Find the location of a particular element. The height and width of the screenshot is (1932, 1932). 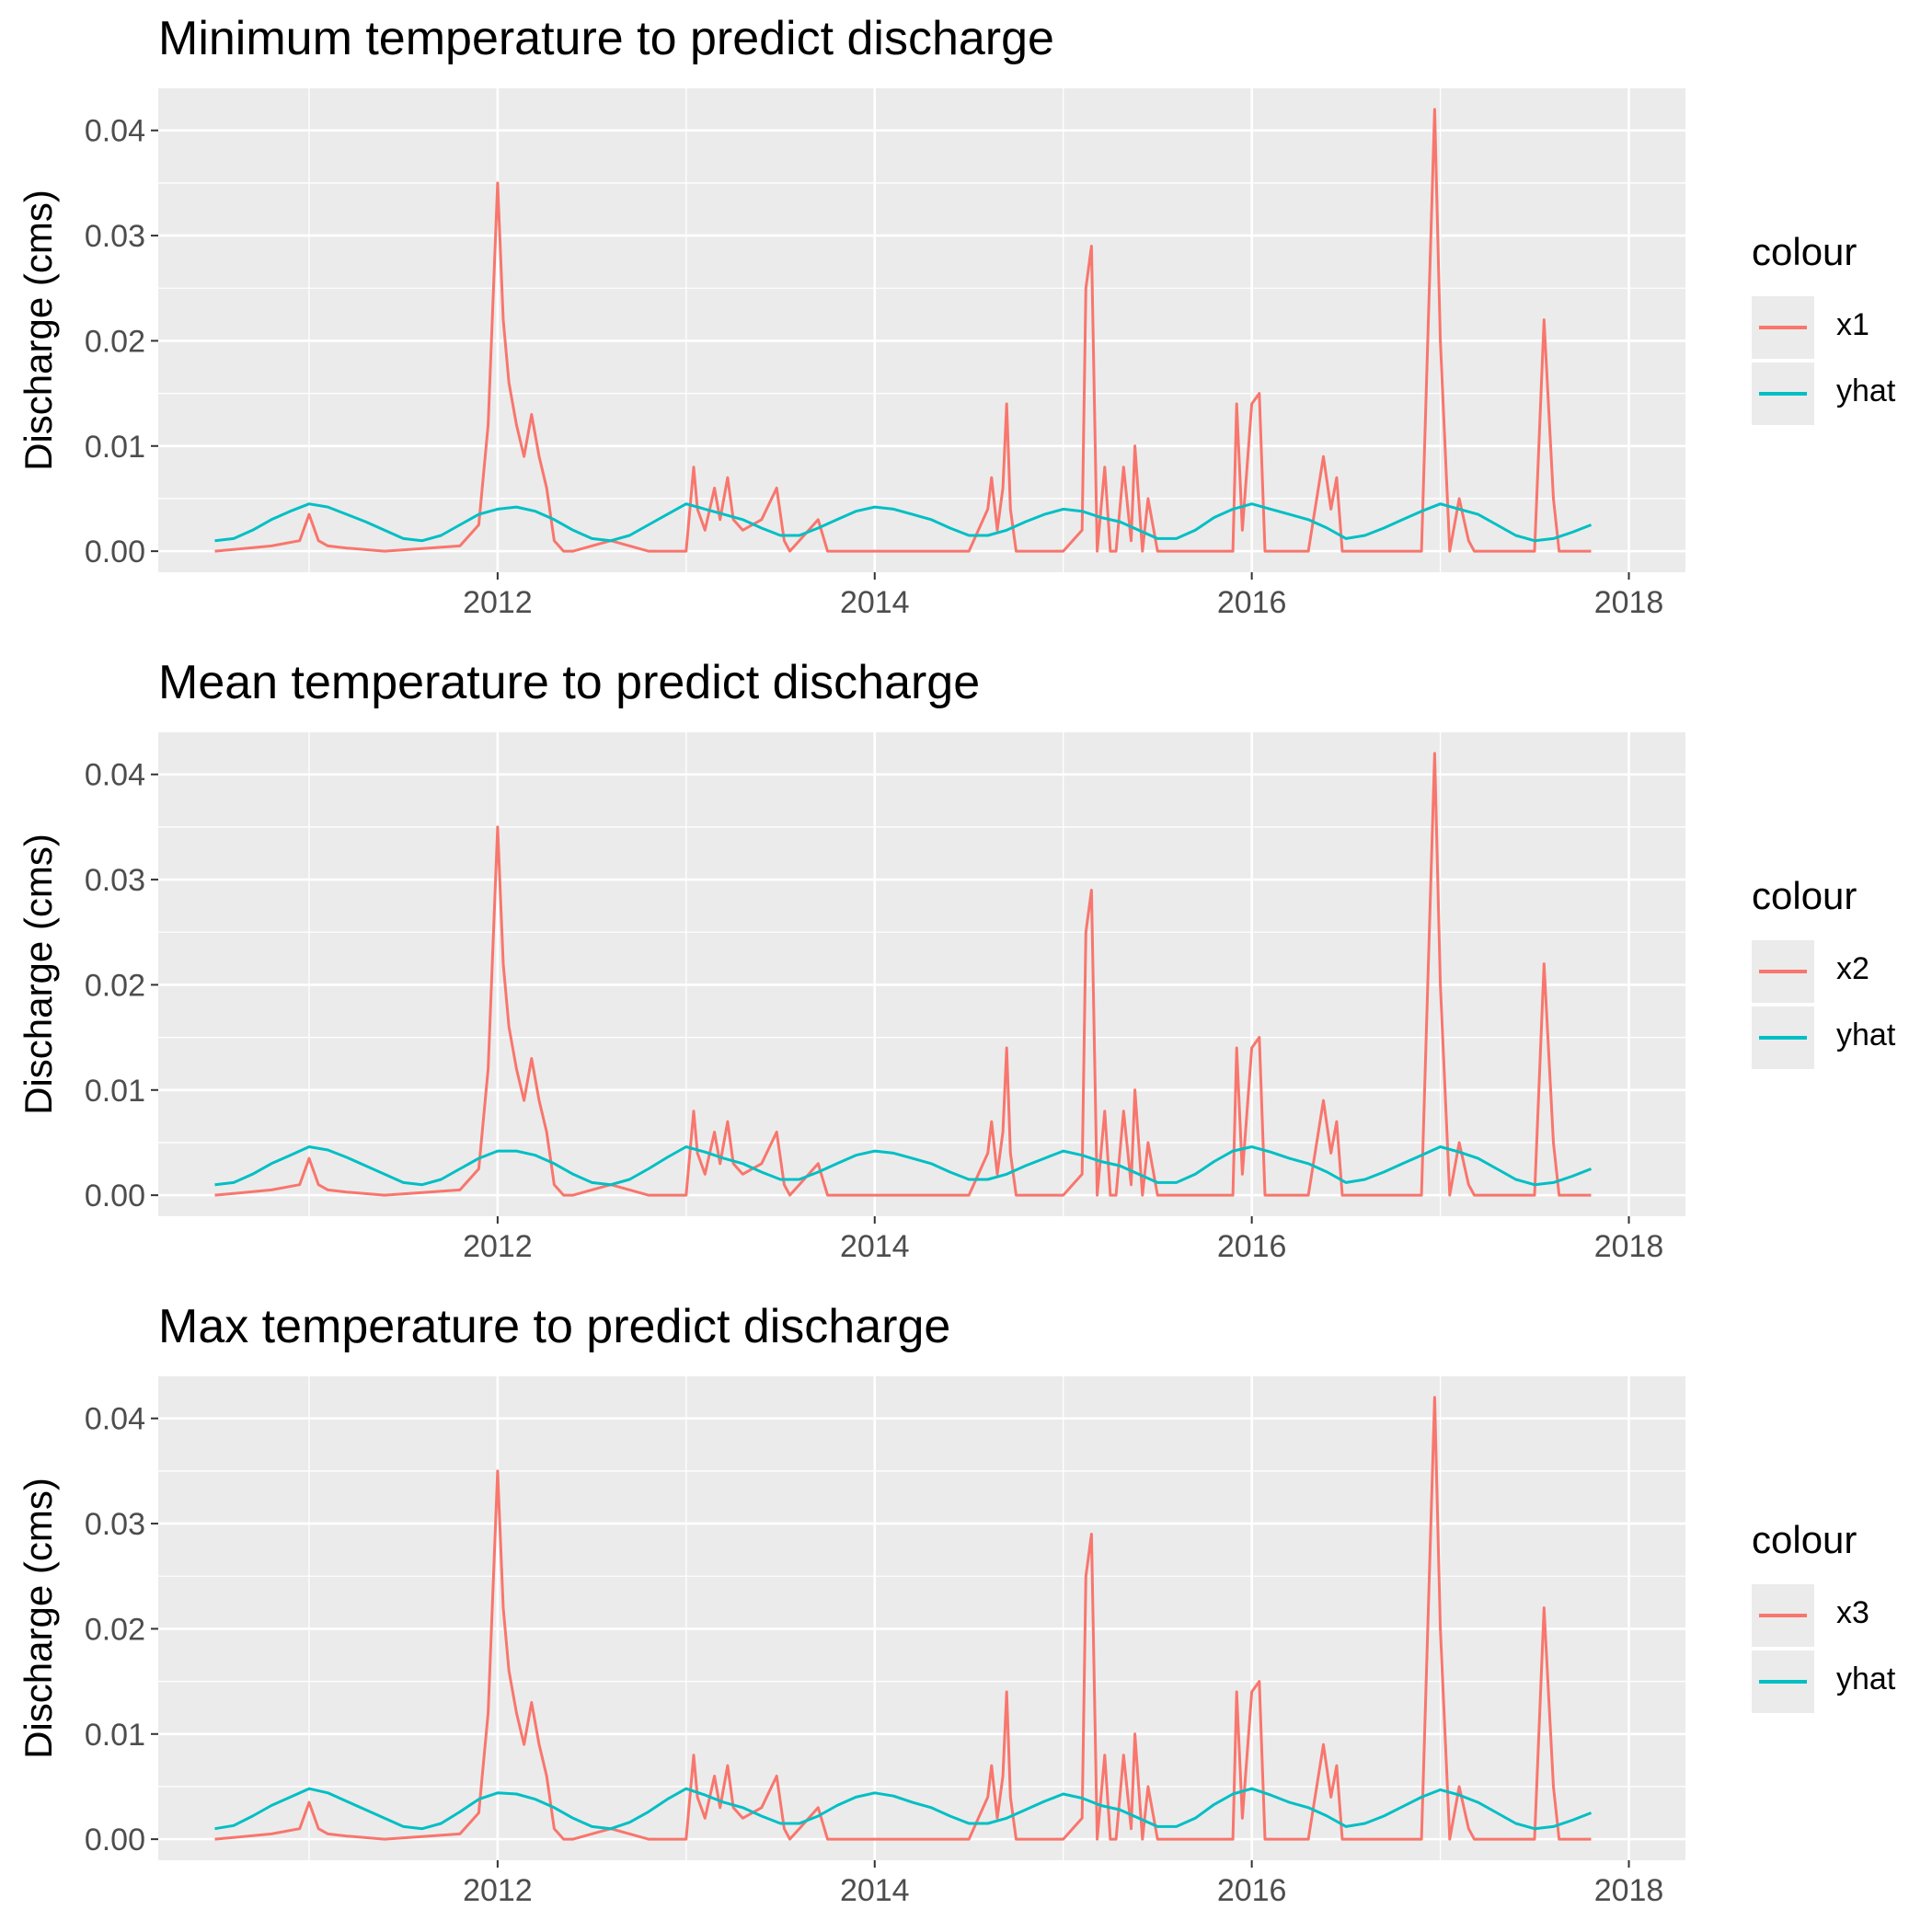

legend-label-x1: x1 is located at coordinates (1852, 324).